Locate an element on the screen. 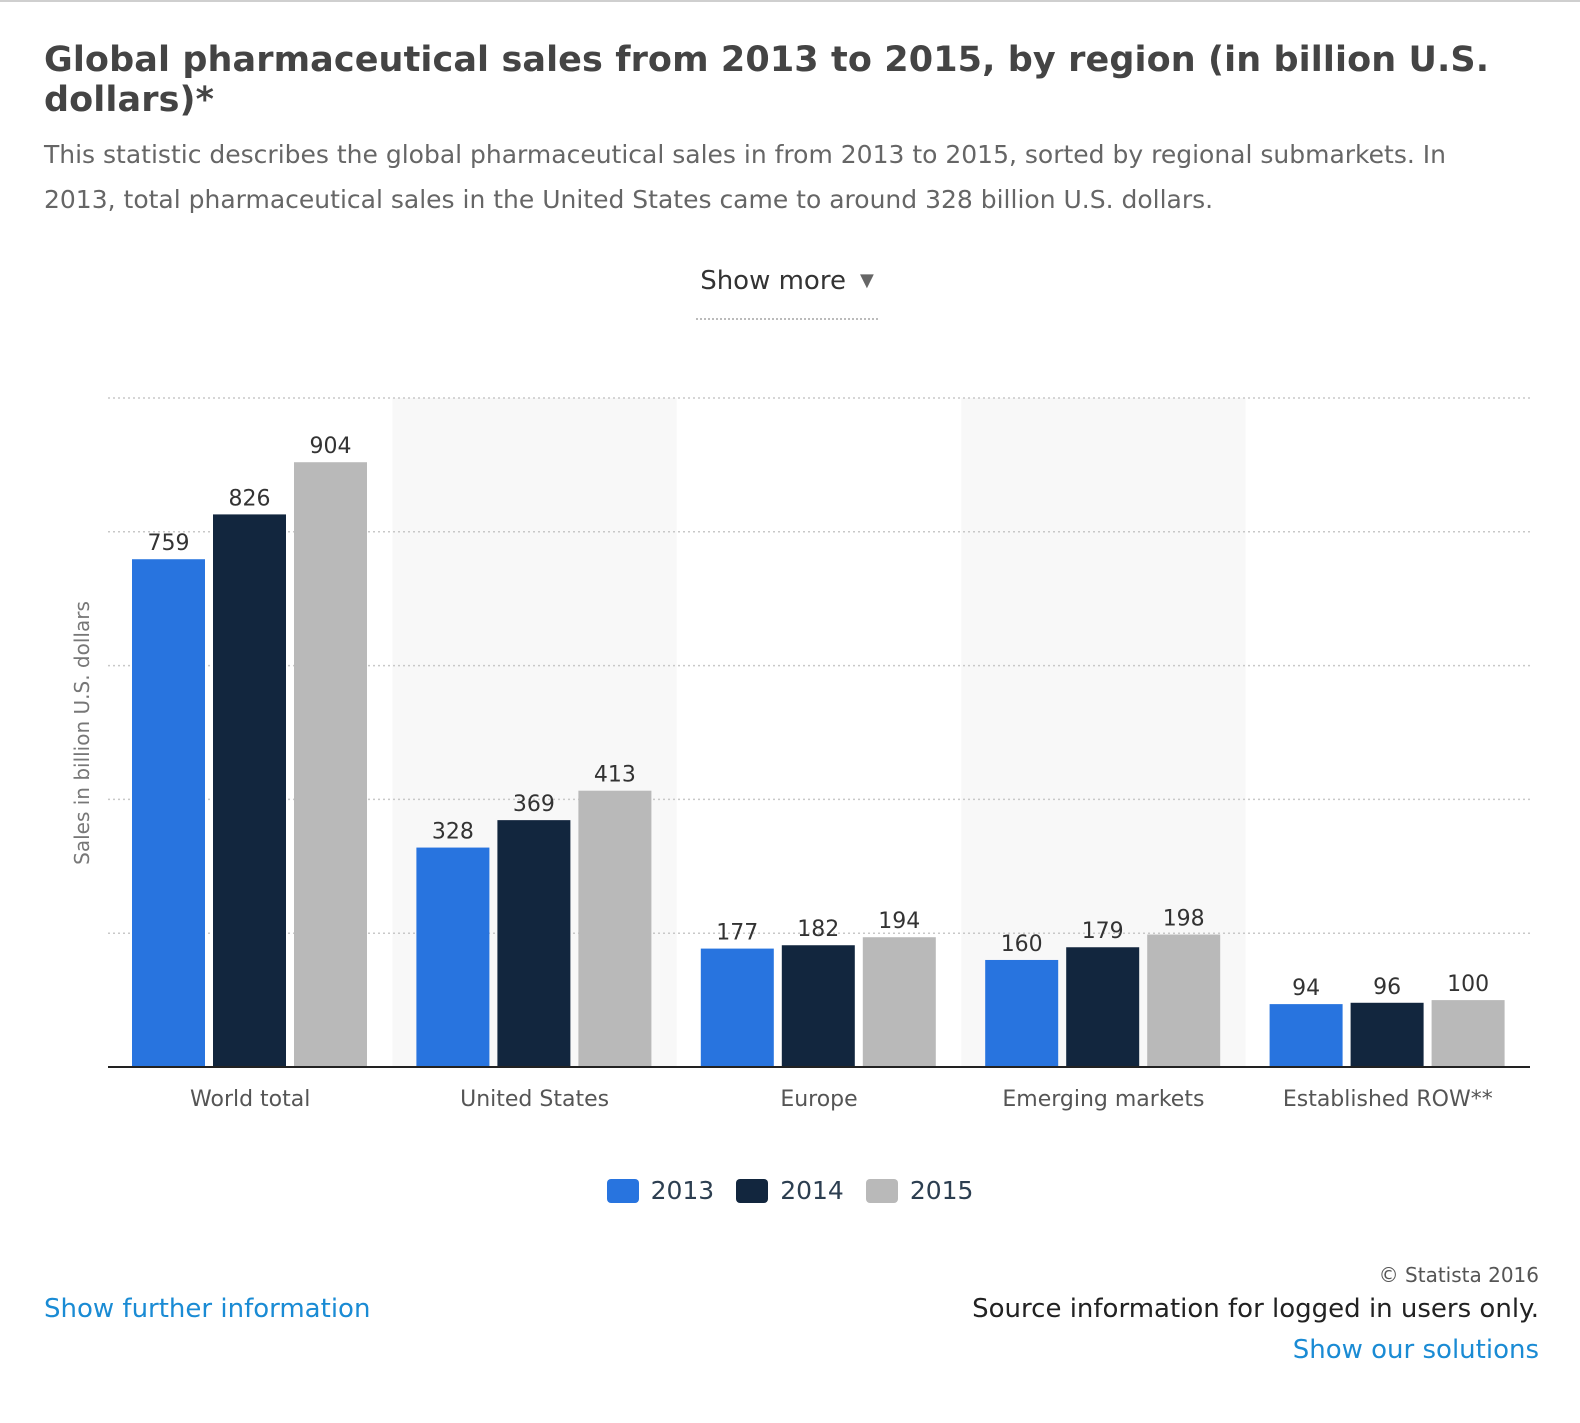 The height and width of the screenshot is (1423, 1580). x-tick-label: World total is located at coordinates (250, 1099).